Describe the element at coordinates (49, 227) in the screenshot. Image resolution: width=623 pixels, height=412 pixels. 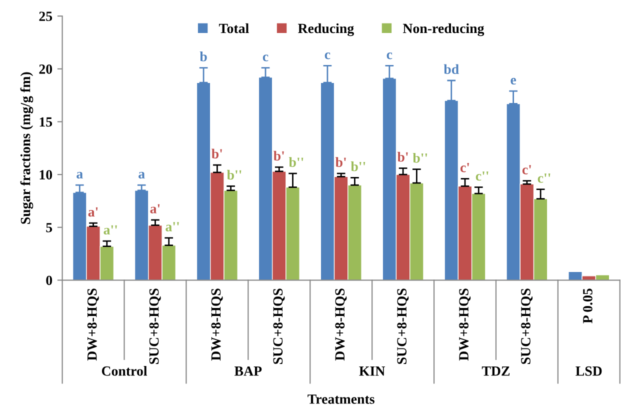
I see `y-tick-label: 5` at that location.